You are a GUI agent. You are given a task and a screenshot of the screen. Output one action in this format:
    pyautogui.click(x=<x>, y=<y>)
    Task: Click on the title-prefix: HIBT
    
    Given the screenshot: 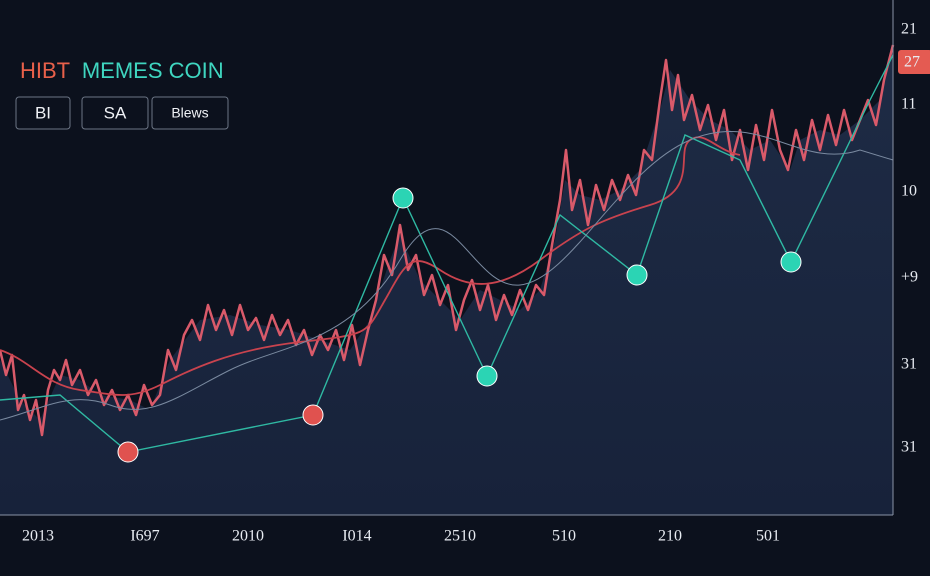 What is the action you would take?
    pyautogui.click(x=45, y=70)
    